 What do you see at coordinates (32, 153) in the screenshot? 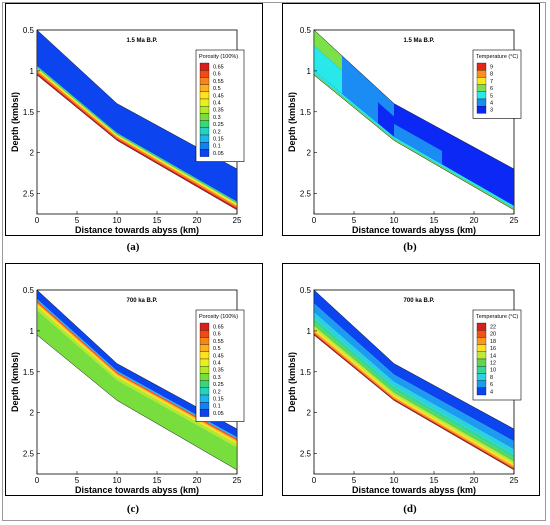
I see `y-tick-label-3: 2` at bounding box center [32, 153].